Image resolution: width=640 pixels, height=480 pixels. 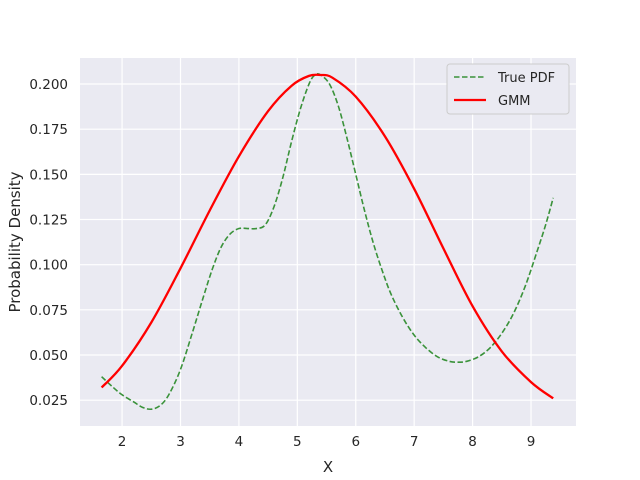 What do you see at coordinates (328, 467) in the screenshot?
I see `x-axis-label: X` at bounding box center [328, 467].